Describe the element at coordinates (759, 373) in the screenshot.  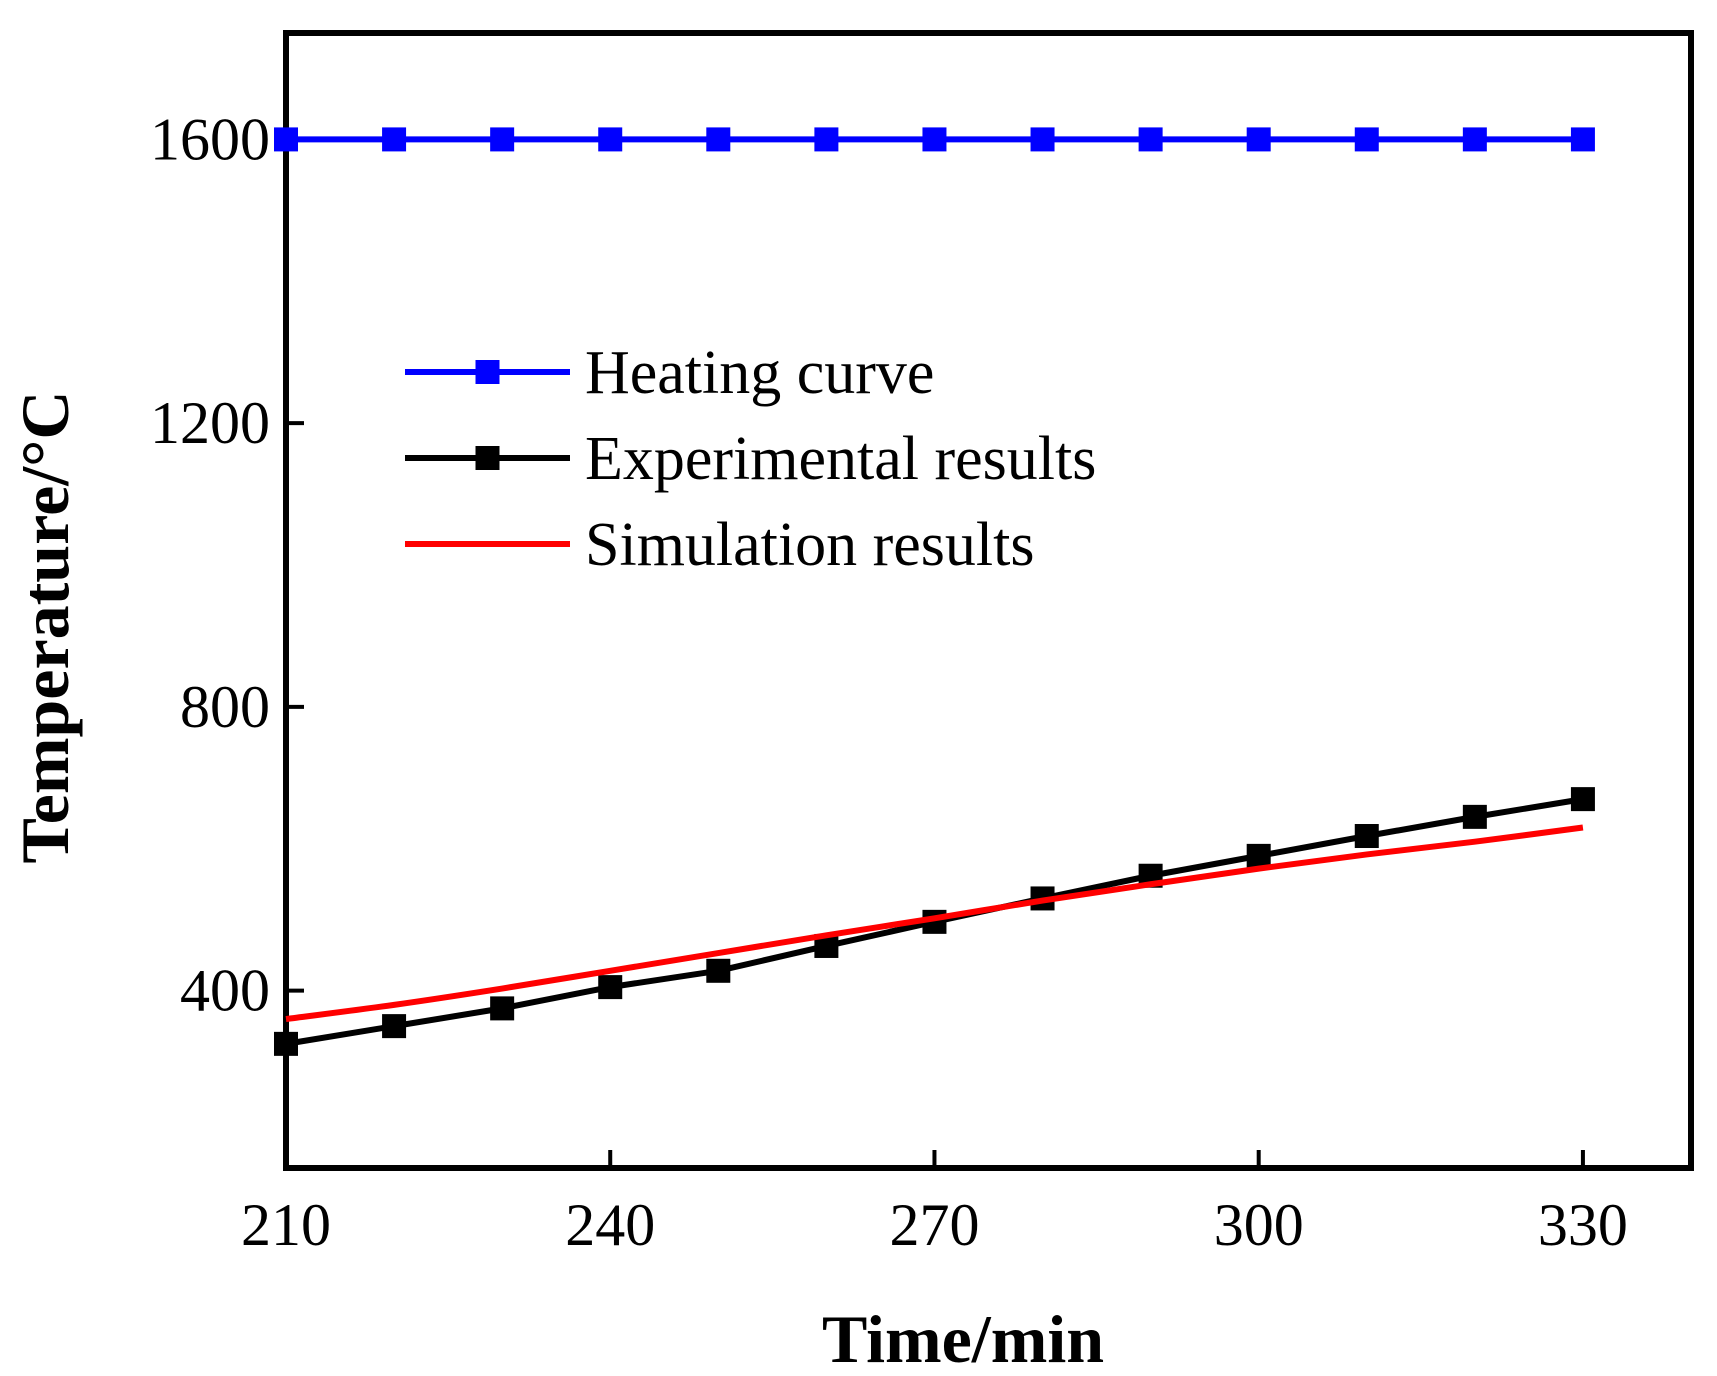
I see `legend-label: Heating curve` at that location.